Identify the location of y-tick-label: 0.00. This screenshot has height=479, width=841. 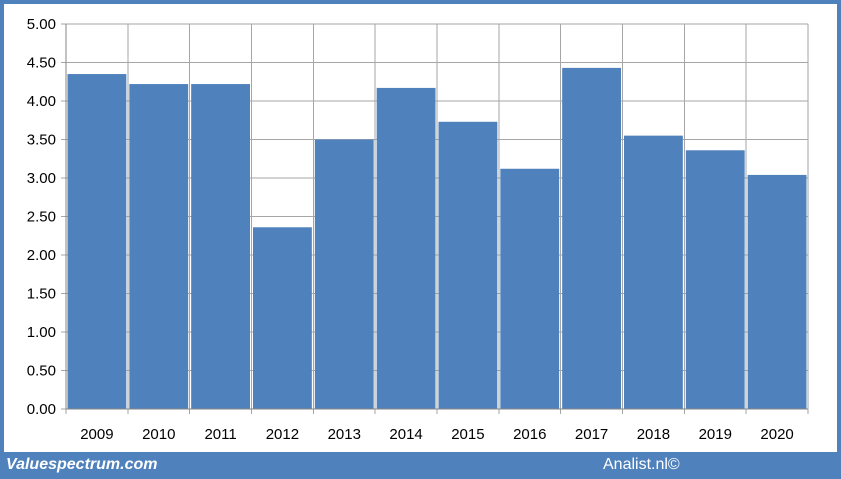
(41, 409).